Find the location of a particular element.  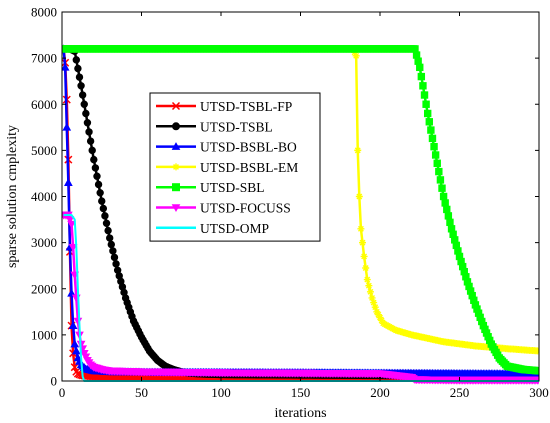

legend-item: UTSD-SBL is located at coordinates (210, 187).